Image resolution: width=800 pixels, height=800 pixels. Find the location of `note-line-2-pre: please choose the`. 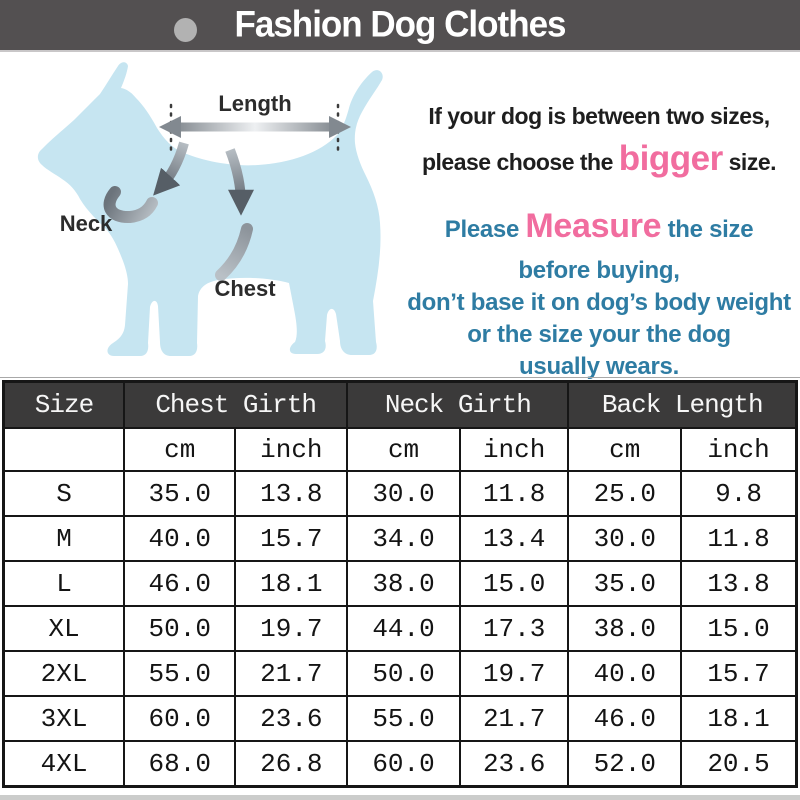

note-line-2-pre: please choose the is located at coordinates (520, 162).